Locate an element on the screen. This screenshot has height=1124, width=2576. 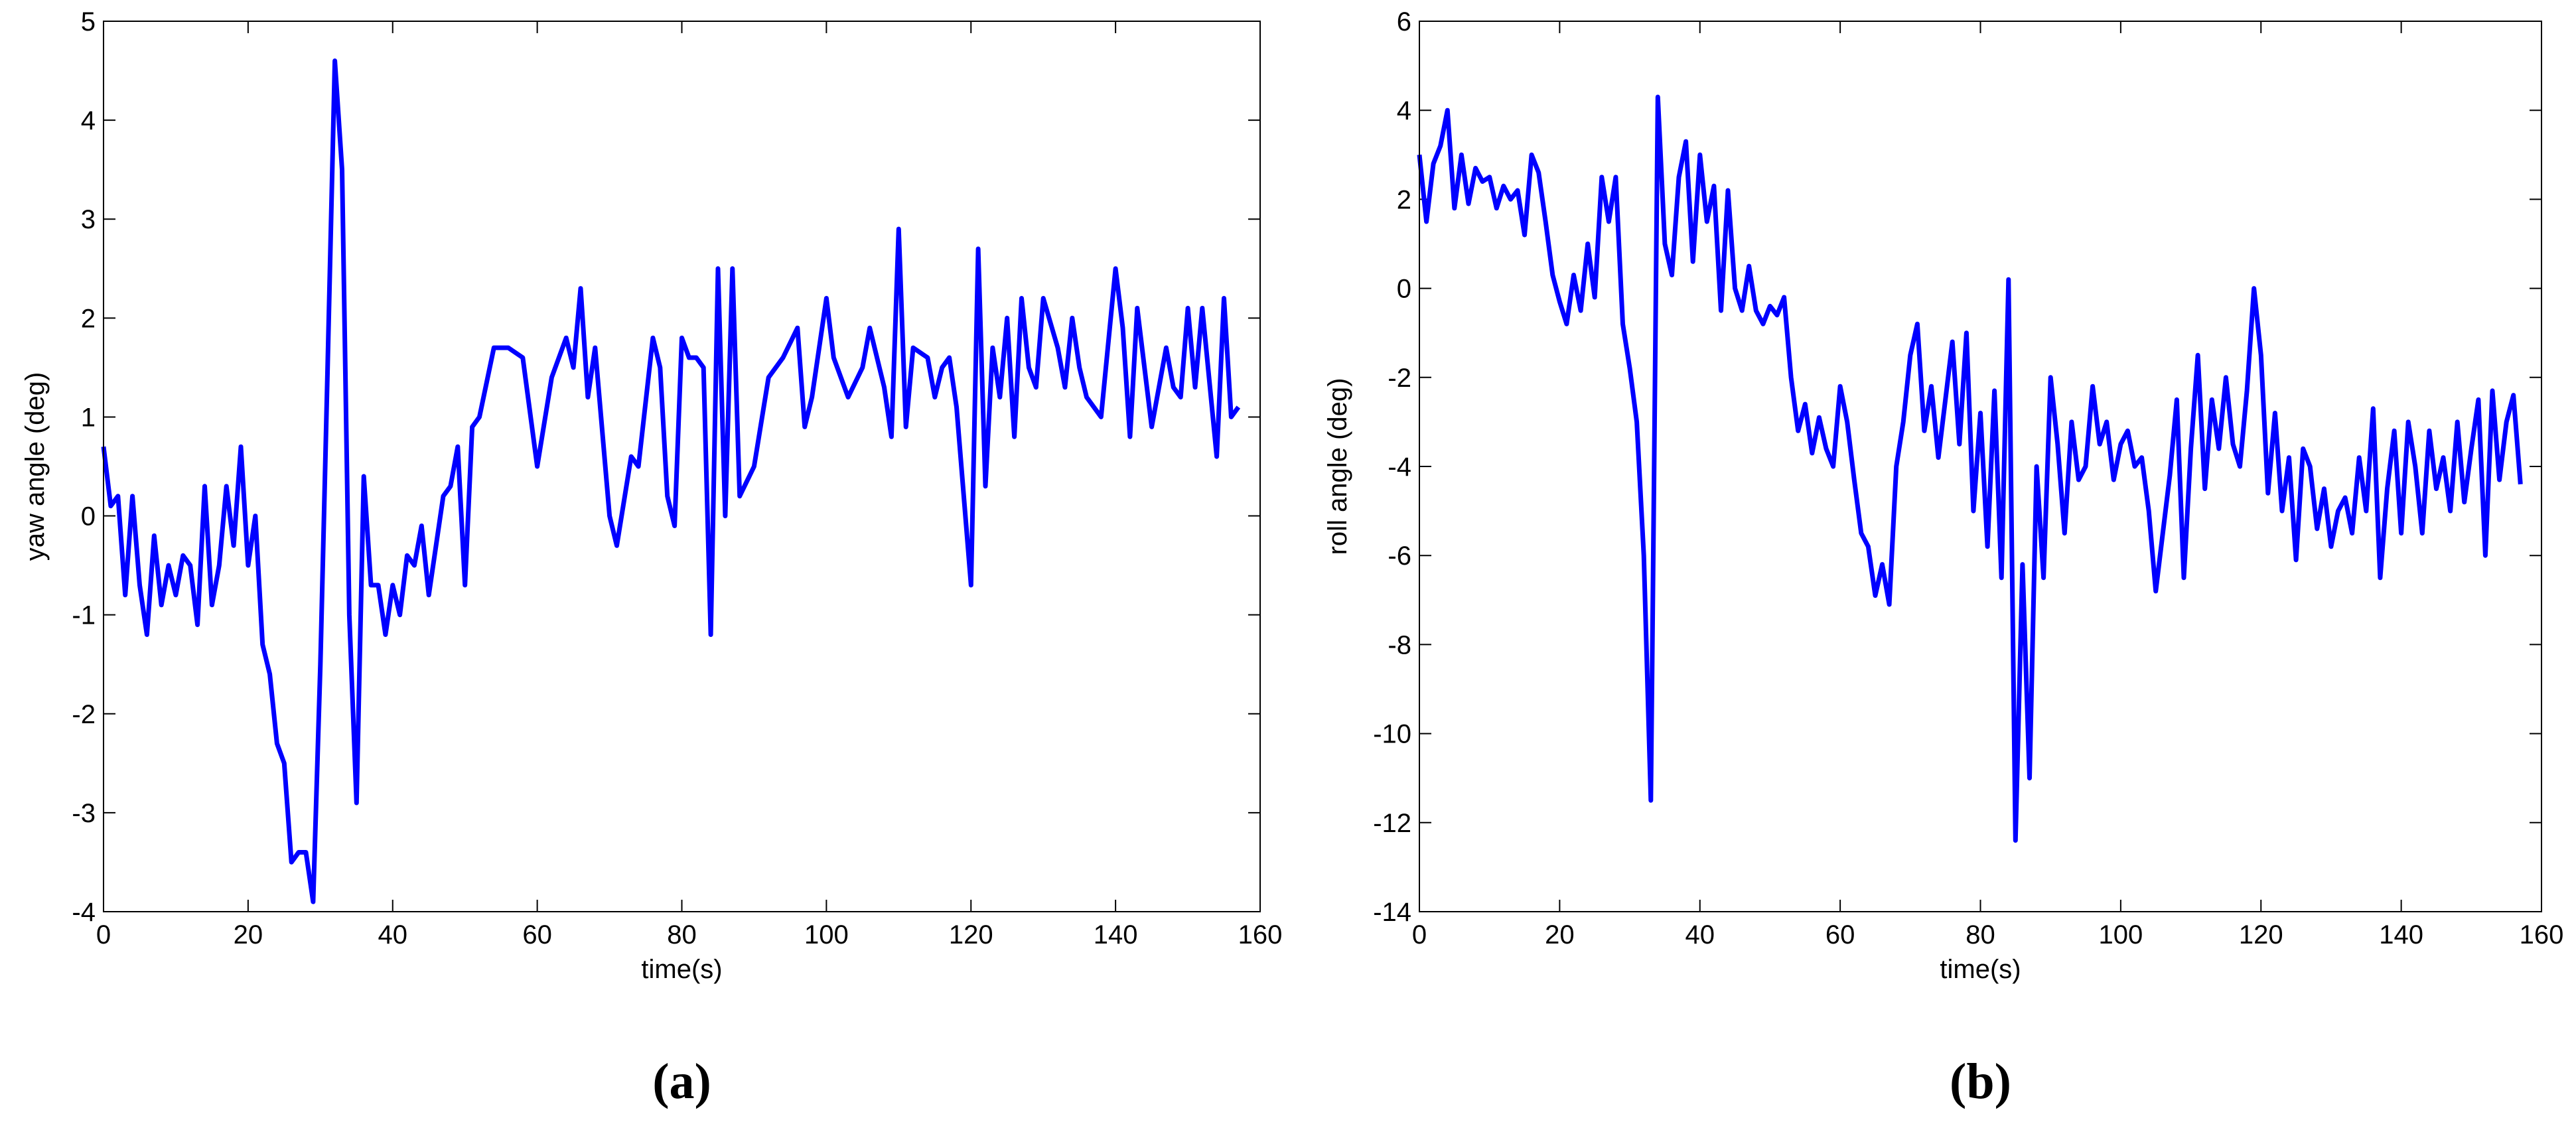
y-tick-label: 6 is located at coordinates (1404, 21).